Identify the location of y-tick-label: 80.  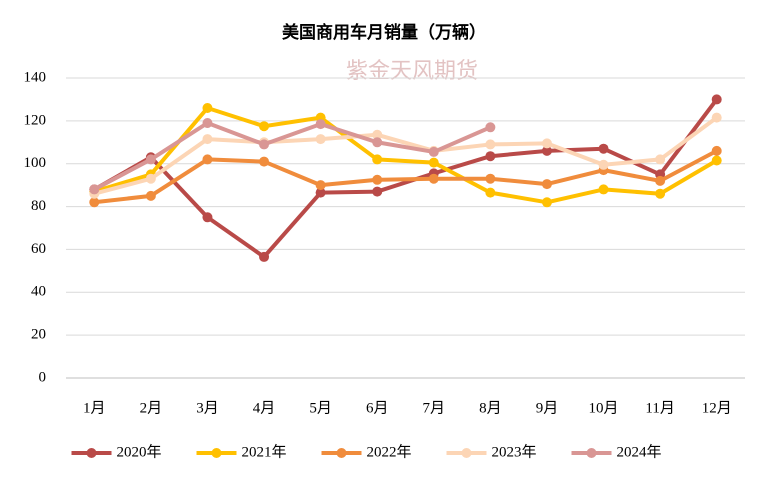
(38, 206).